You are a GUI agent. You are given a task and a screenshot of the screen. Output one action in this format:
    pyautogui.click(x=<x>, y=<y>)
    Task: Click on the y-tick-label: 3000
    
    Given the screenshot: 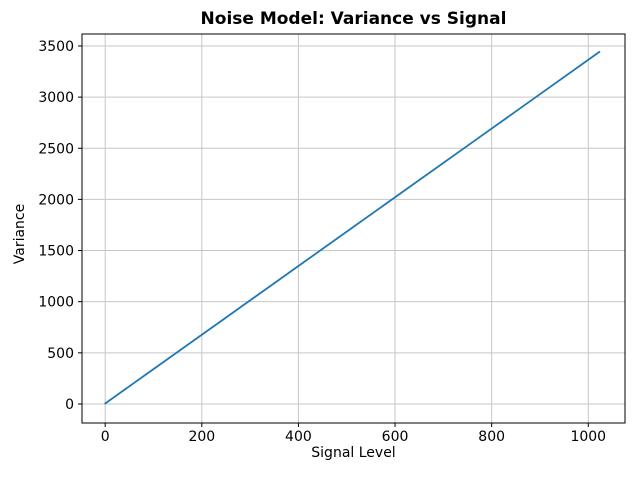 What is the action you would take?
    pyautogui.click(x=56, y=98)
    